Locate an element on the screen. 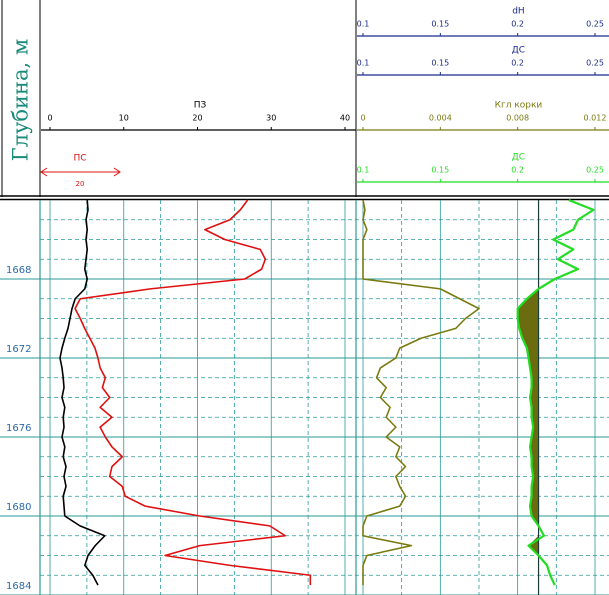  scale-tick-label: 40 is located at coordinates (345, 118).